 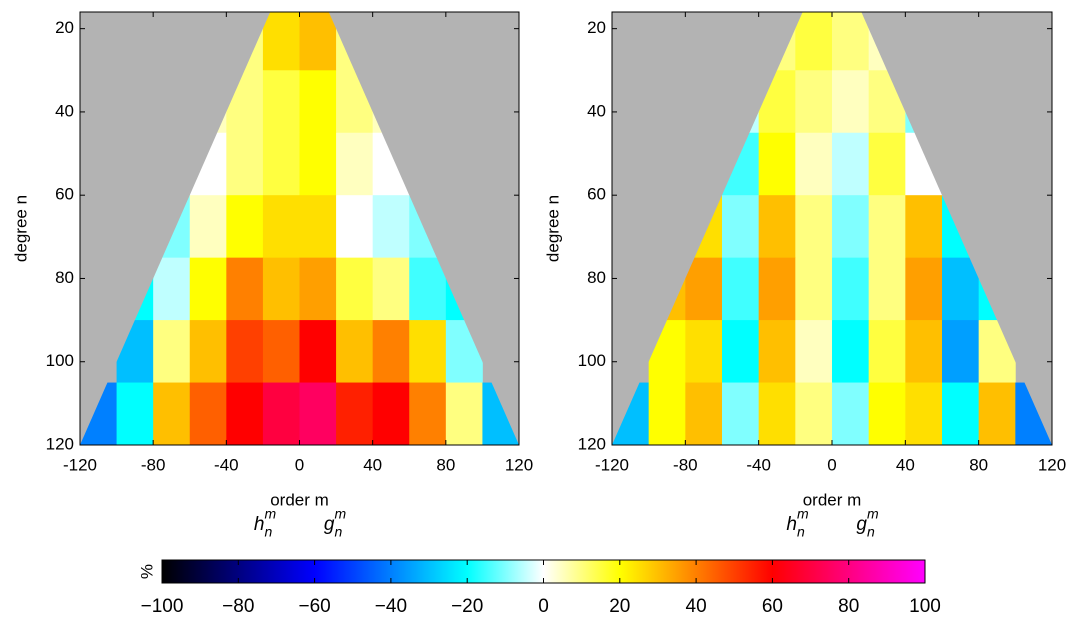 What do you see at coordinates (925, 606) in the screenshot?
I see `colorbar-tick-label: 100` at bounding box center [925, 606].